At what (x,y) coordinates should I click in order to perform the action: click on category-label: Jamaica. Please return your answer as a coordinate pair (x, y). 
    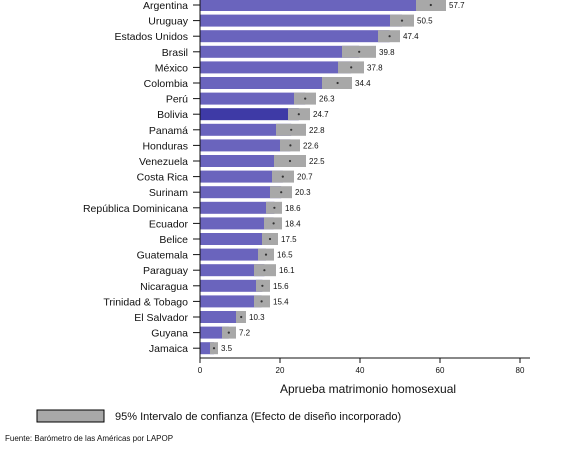
    Looking at the image, I should click on (168, 349).